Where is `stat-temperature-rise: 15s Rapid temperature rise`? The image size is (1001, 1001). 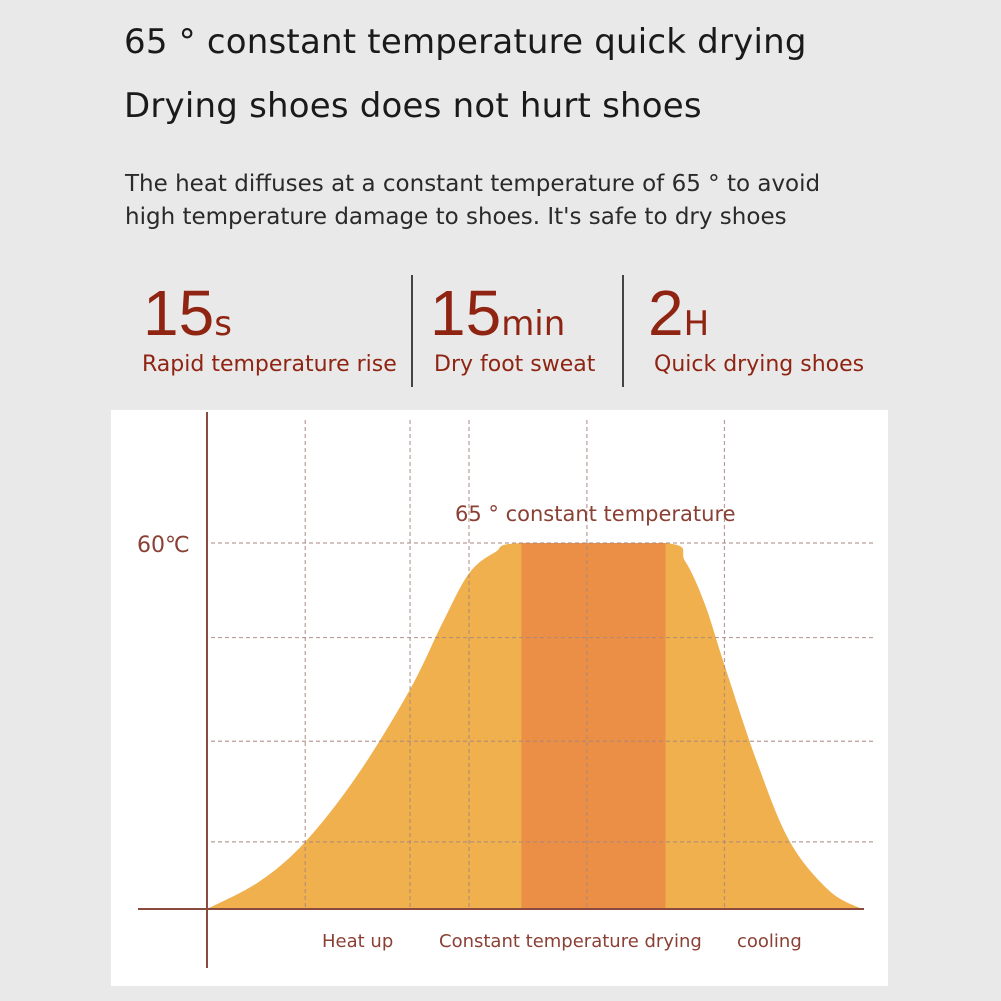
stat-temperature-rise: 15s Rapid temperature rise is located at coordinates (269, 327).